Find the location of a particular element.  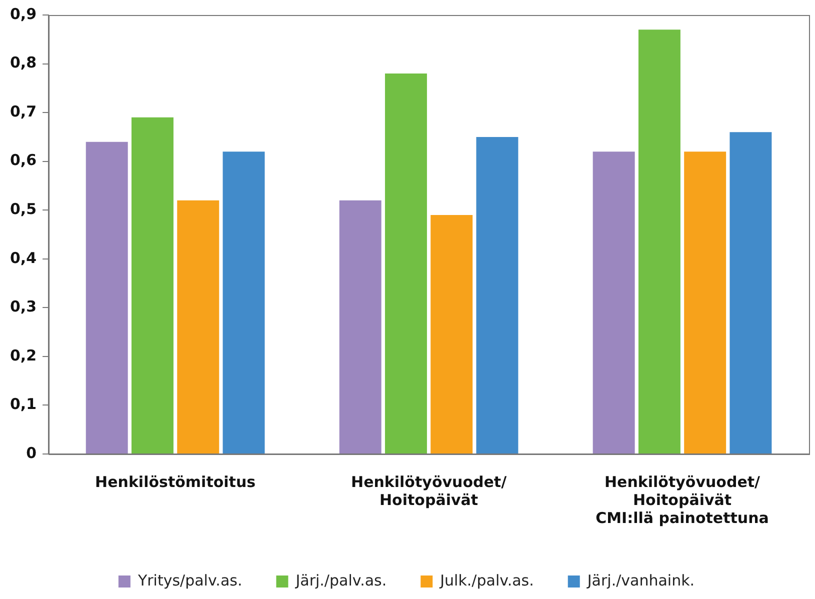

y-tick-label: 0,2 is located at coordinates (23, 355).